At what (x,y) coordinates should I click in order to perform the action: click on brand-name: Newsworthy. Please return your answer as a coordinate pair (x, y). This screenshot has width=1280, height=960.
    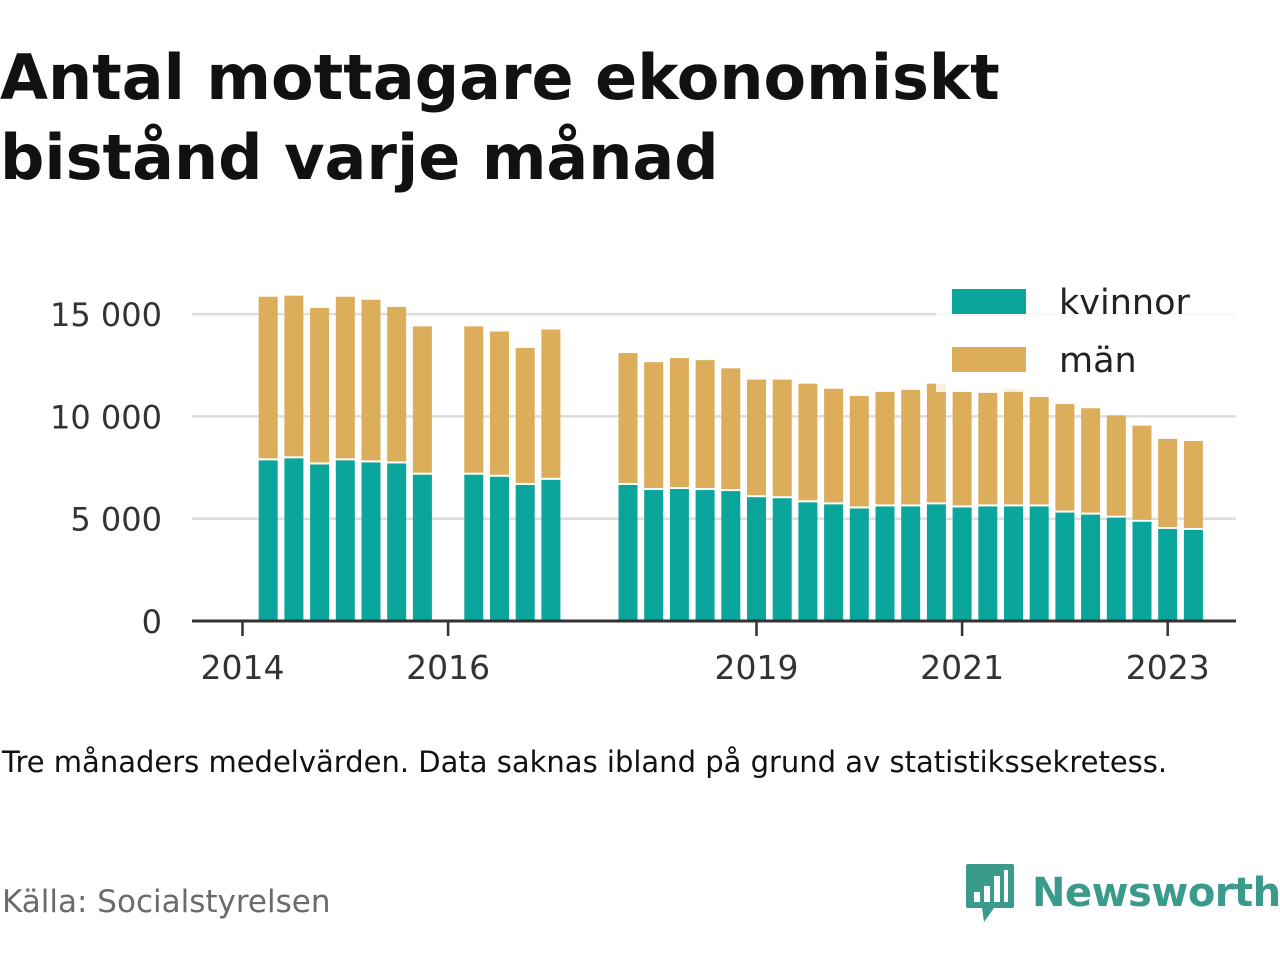
    Looking at the image, I should click on (1156, 893).